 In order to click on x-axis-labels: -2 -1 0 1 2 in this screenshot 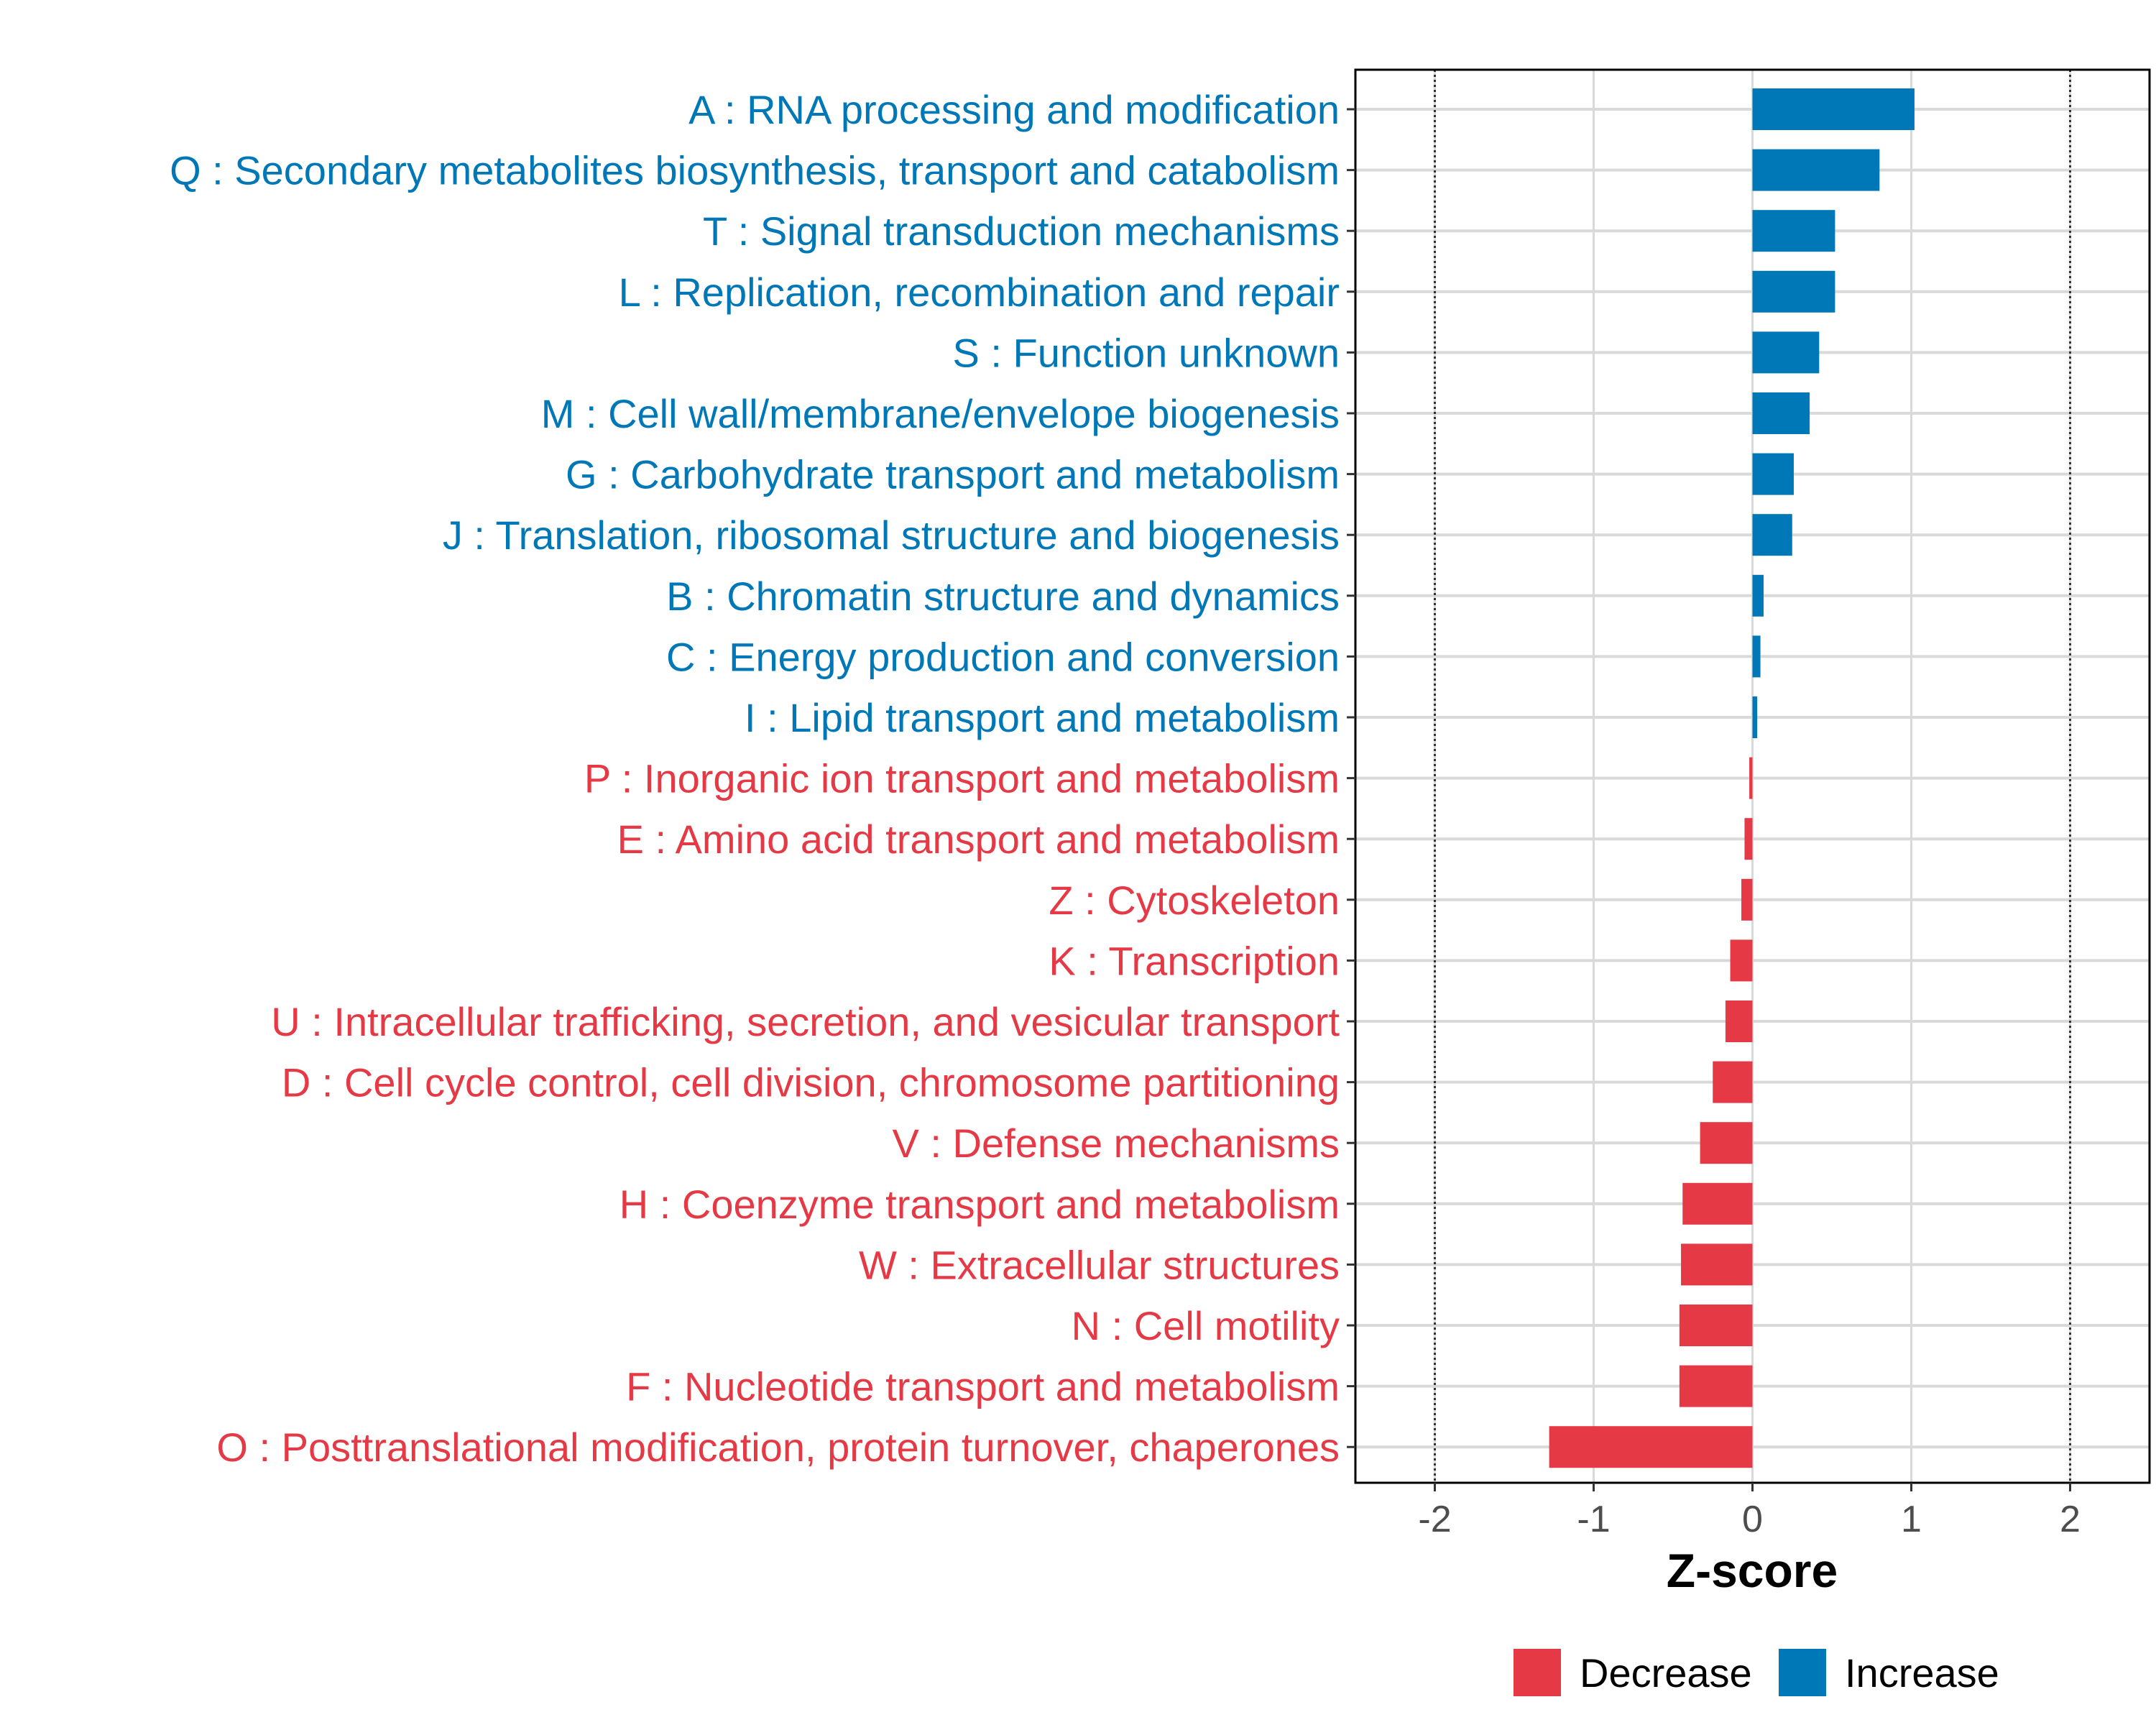, I will do `click(1750, 1519)`.